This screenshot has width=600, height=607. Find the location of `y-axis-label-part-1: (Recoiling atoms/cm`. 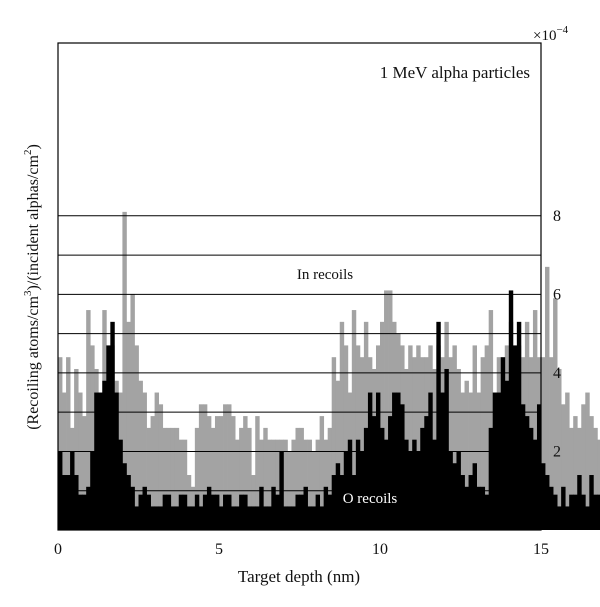

y-axis-label-part-1: (Recoiling atoms/cm is located at coordinates (33, 362).